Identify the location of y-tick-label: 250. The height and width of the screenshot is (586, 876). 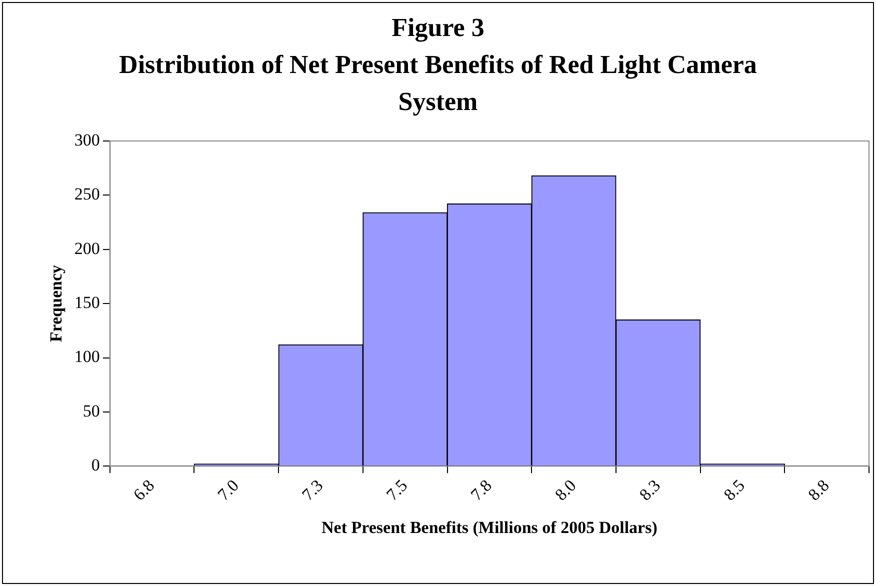
(87, 194).